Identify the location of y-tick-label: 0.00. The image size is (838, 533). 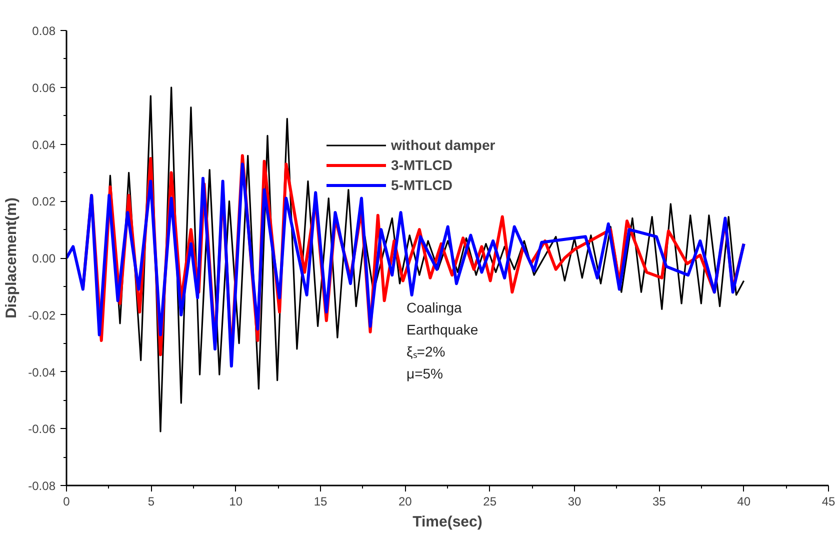
(44, 259).